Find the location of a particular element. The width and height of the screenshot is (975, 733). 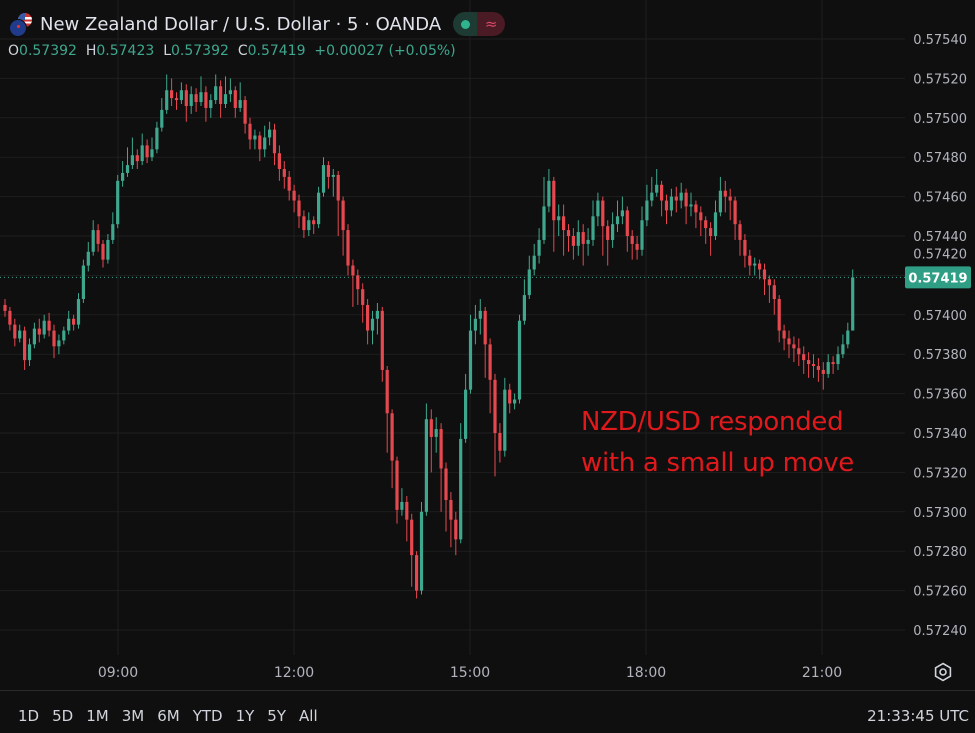

time-tick-label: 15:00 is located at coordinates (470, 673).